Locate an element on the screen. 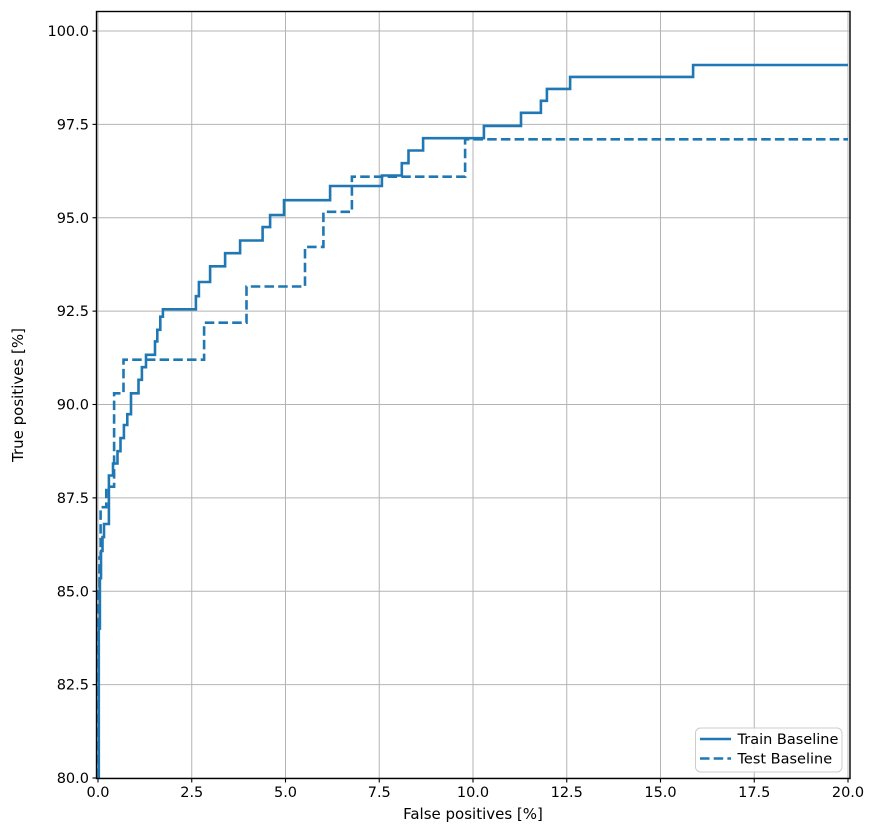 Image resolution: width=874 pixels, height=837 pixels. y-tick-label: 95.0 is located at coordinates (73, 219).